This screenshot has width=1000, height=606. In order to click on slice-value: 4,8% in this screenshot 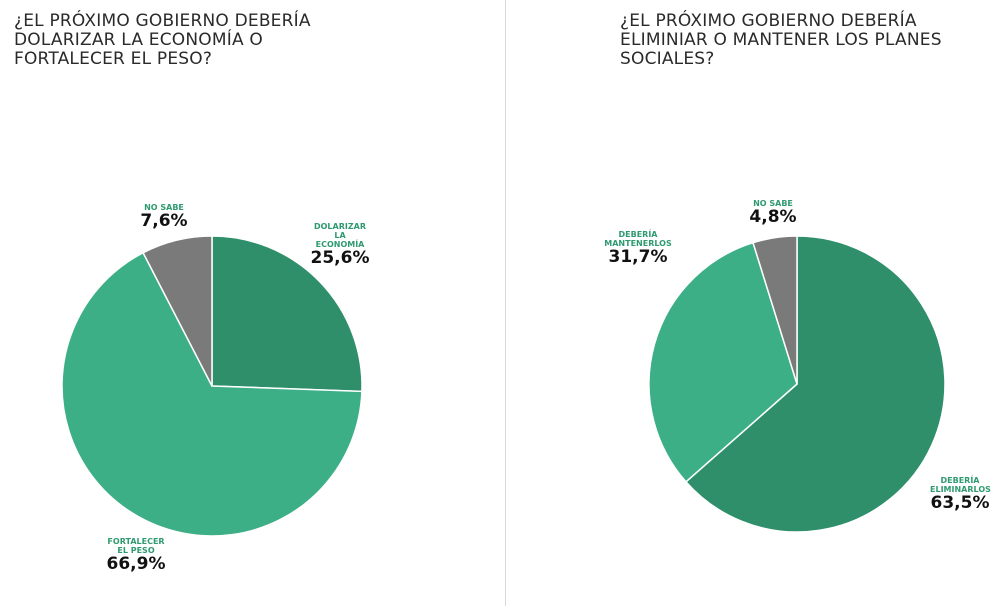, I will do `click(773, 217)`.